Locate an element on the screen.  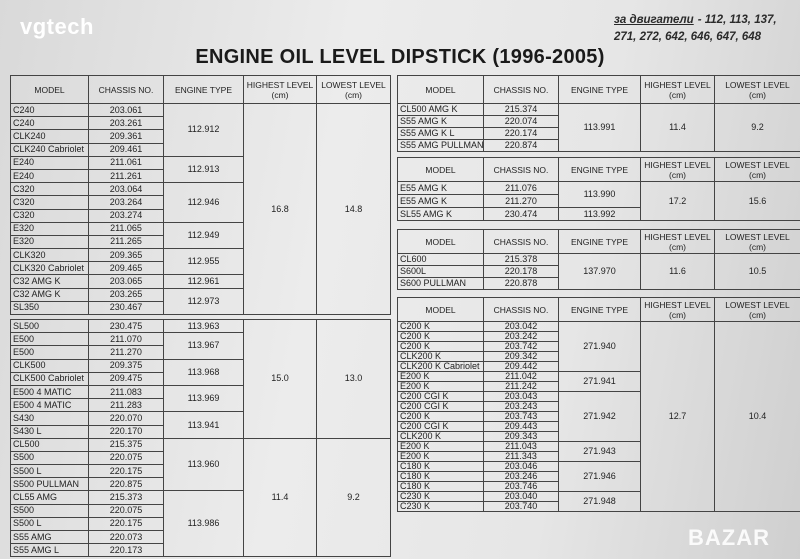
data-row: SL55 AMG K 230.474 113.992 is located at coordinates (598, 214).